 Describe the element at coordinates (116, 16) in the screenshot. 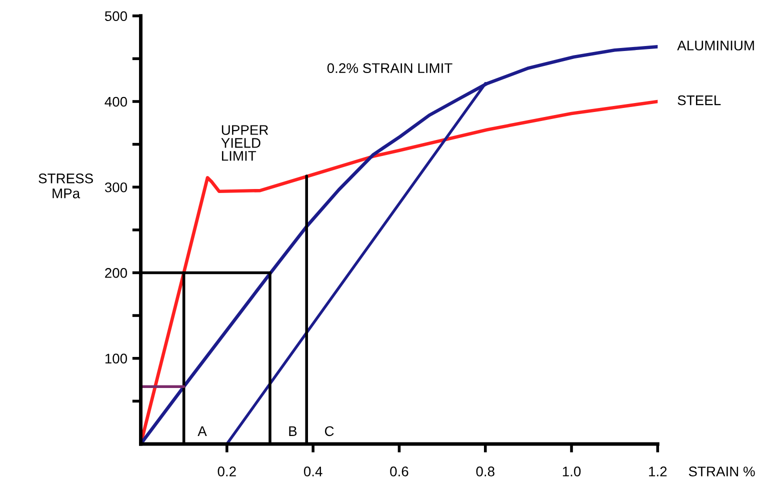

I see `y-tick-label: 500` at that location.